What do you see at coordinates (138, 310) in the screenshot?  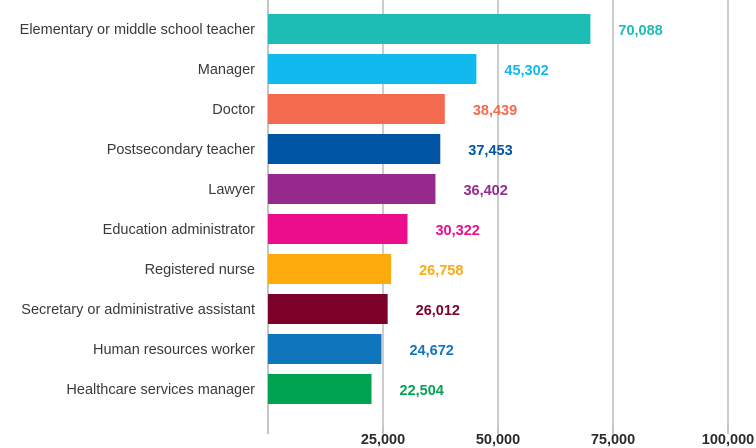 I see `category-label: Secretary or administrative assistant` at bounding box center [138, 310].